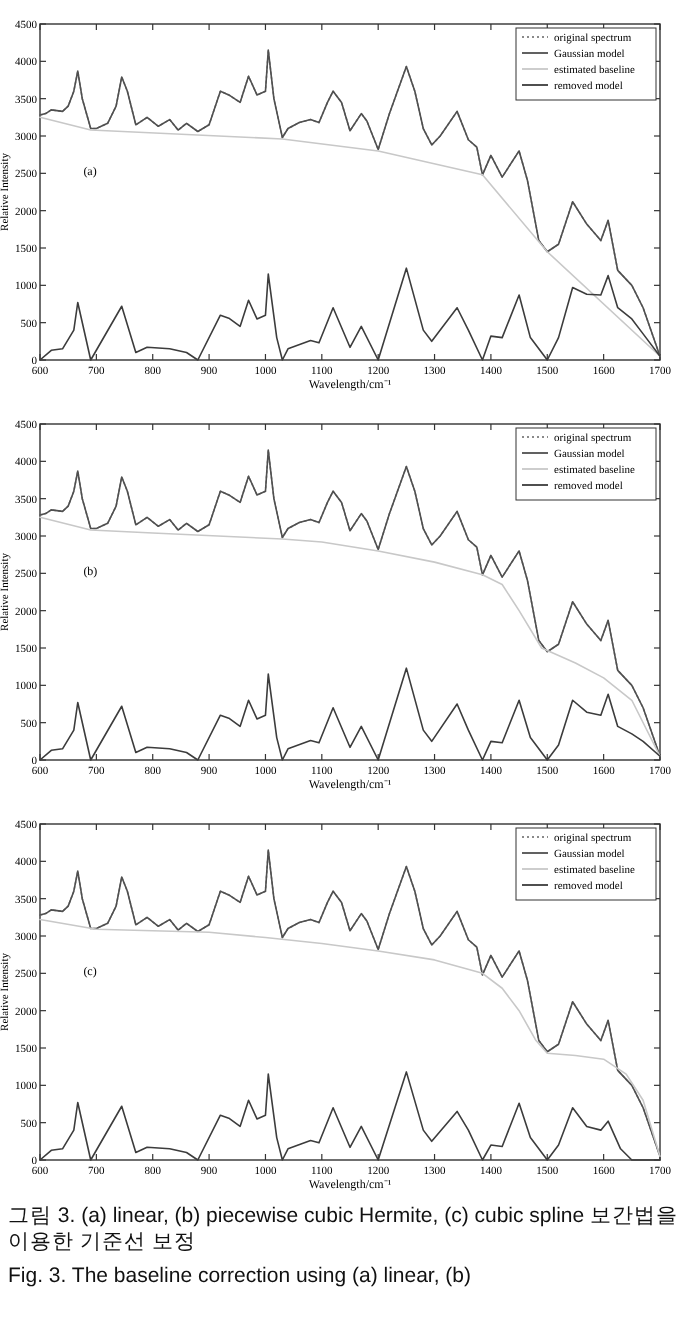  Describe the element at coordinates (240, 1277) in the screenshot. I see `caption: Fig. 3. The baseline correction using (a) linear, (b)` at that location.